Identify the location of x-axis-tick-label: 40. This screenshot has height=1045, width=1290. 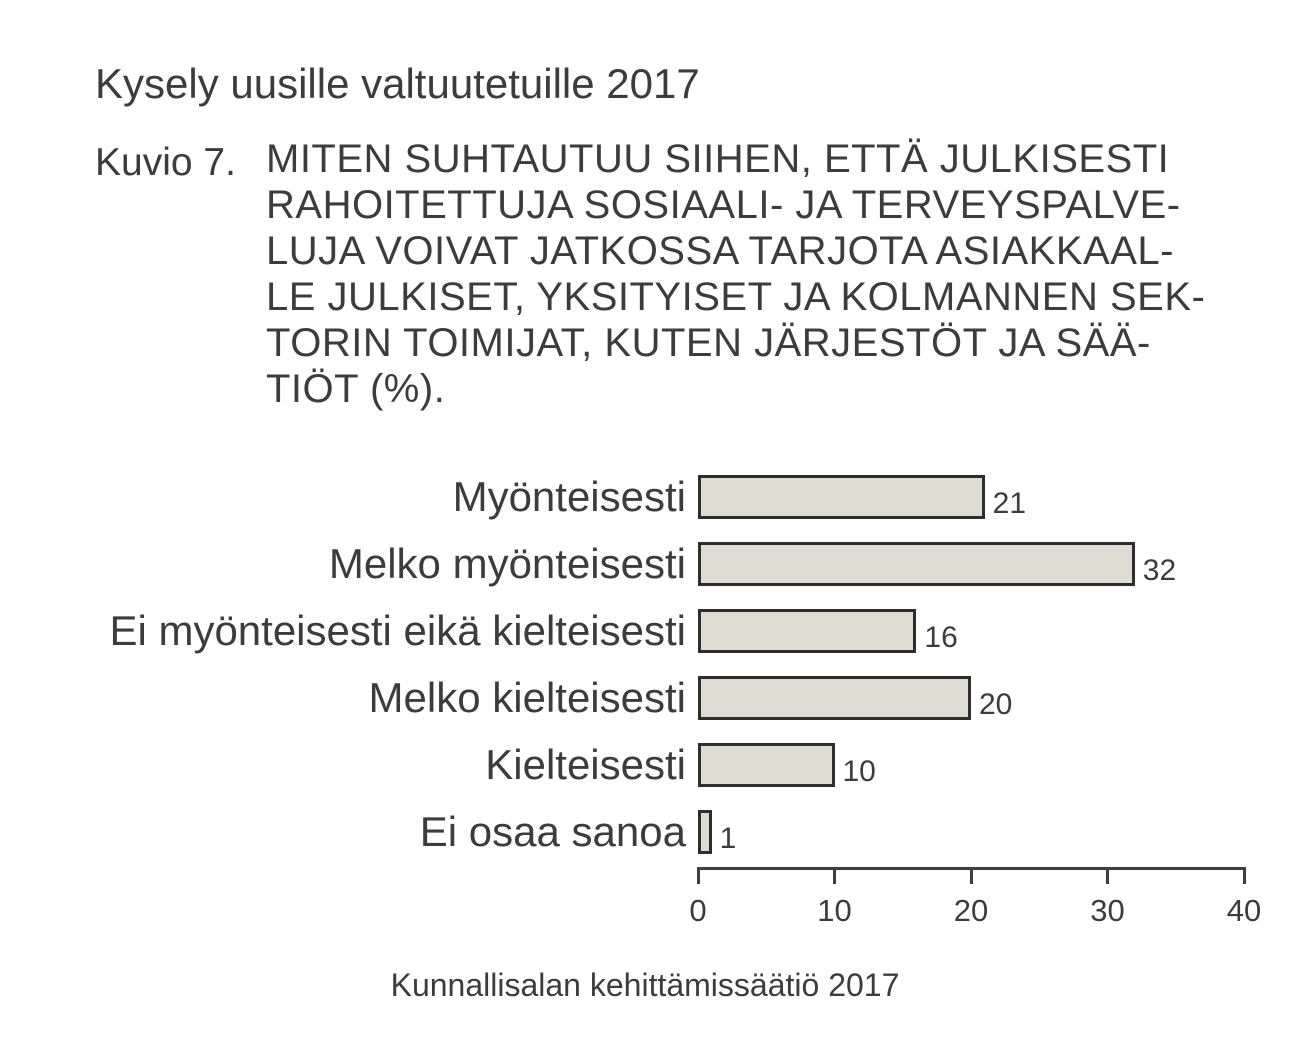
(1244, 910).